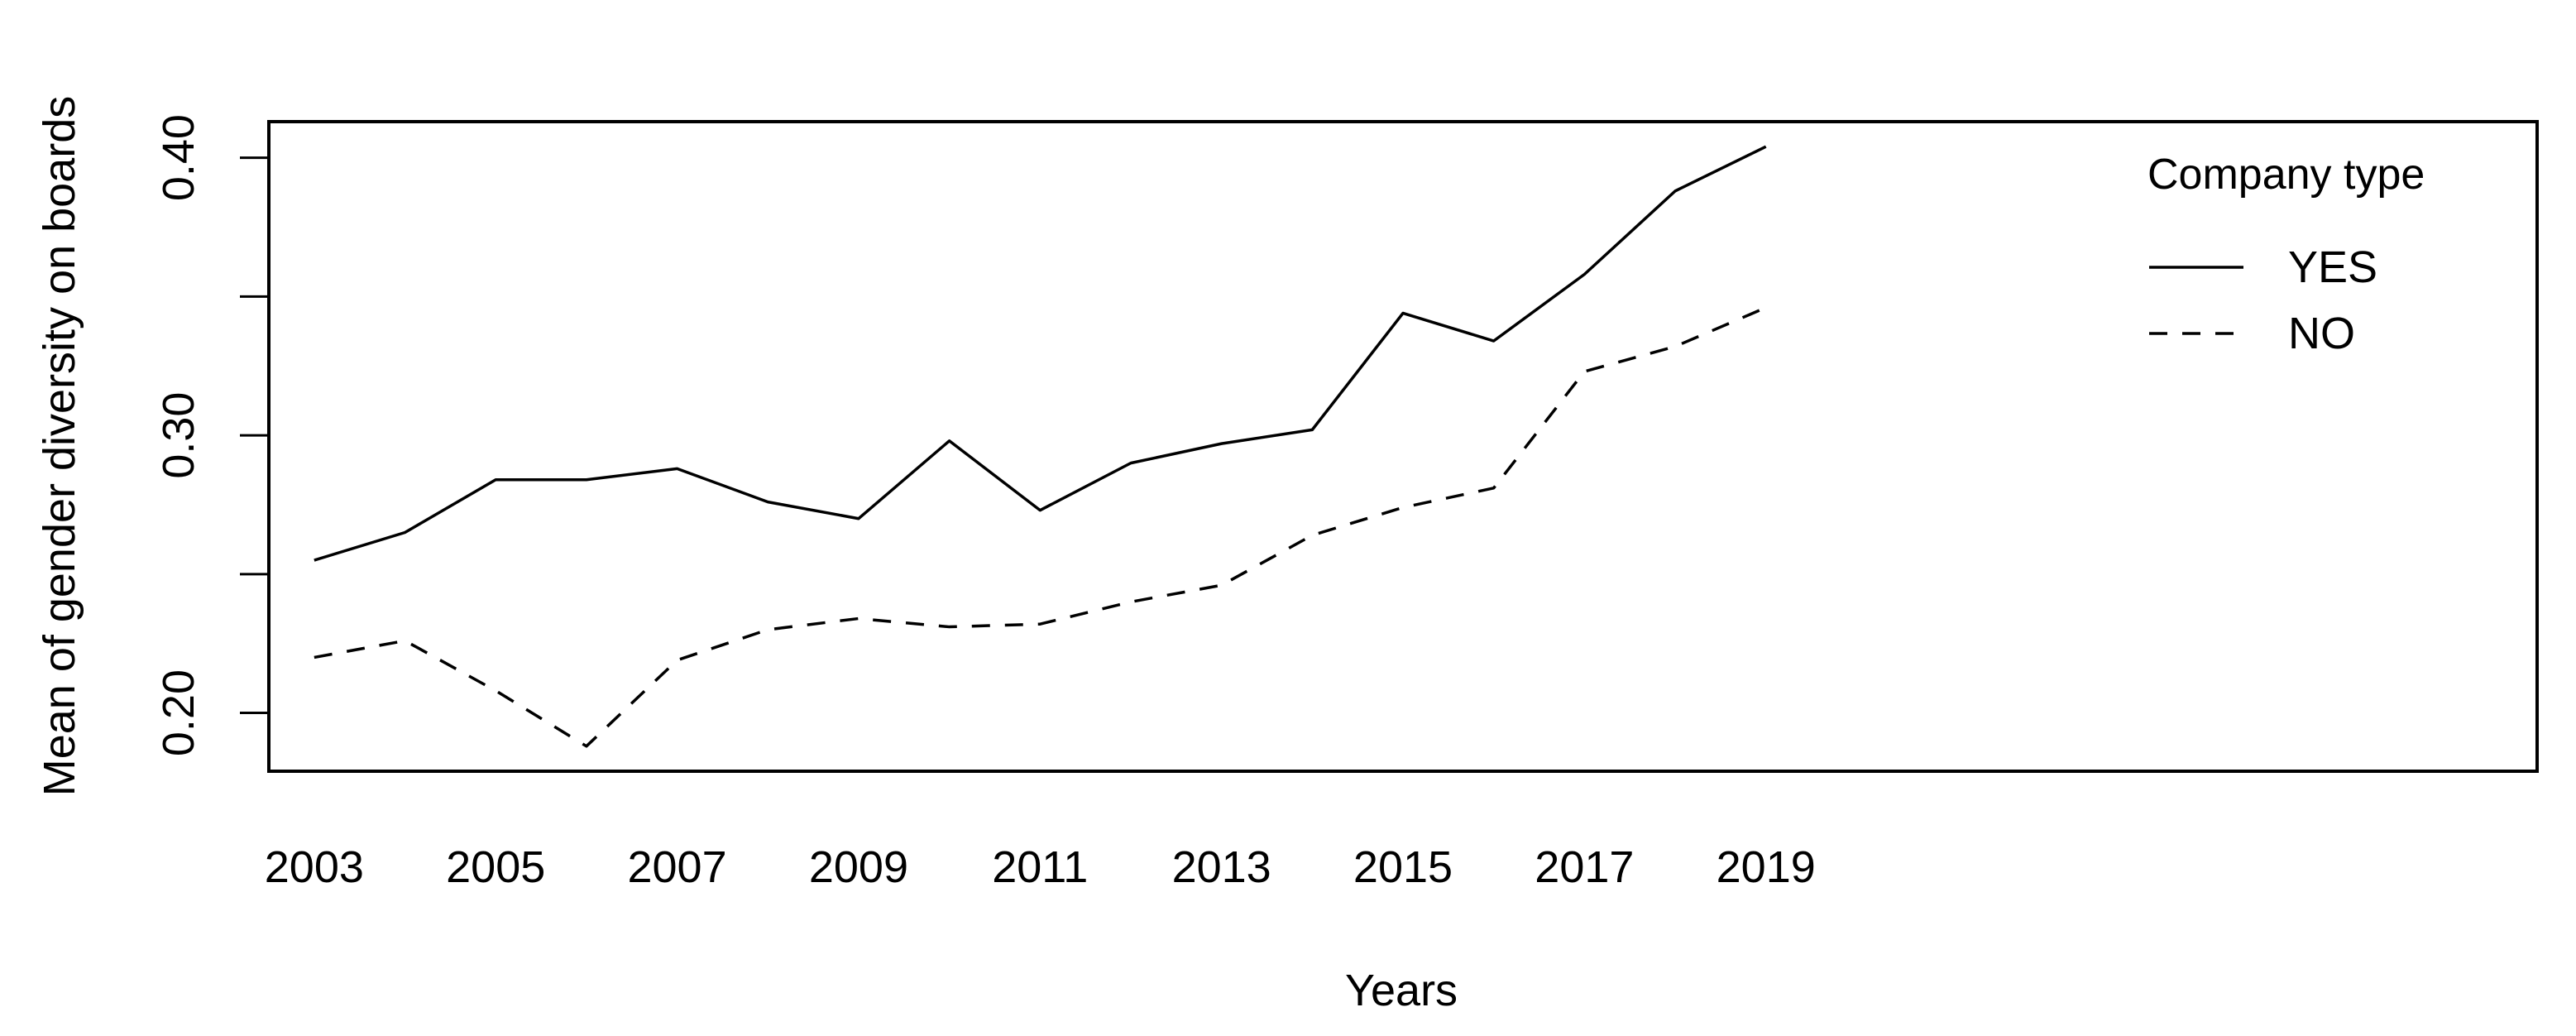 The image size is (2576, 1036). I want to click on x-tick-label: 2003, so click(314, 867).